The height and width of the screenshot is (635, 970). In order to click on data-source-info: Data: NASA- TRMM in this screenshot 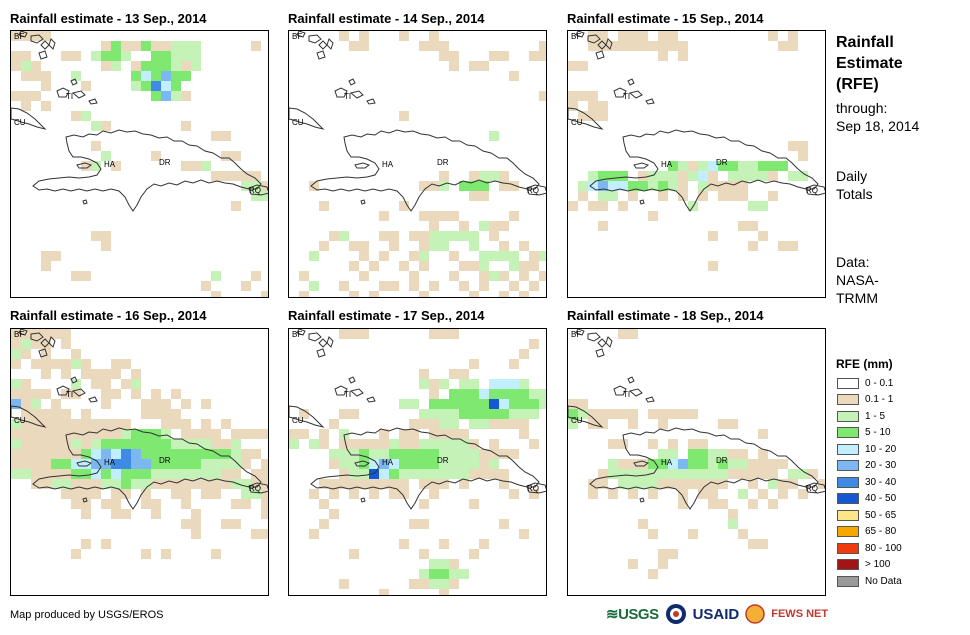, I will do `click(857, 280)`.